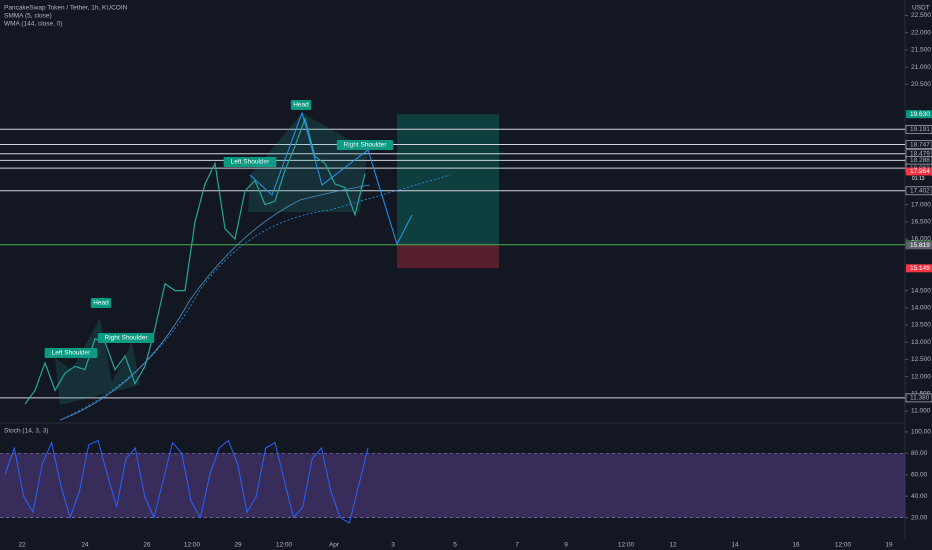 Image resolution: width=932 pixels, height=550 pixels. I want to click on price-marker-label: 19.630, so click(920, 114).